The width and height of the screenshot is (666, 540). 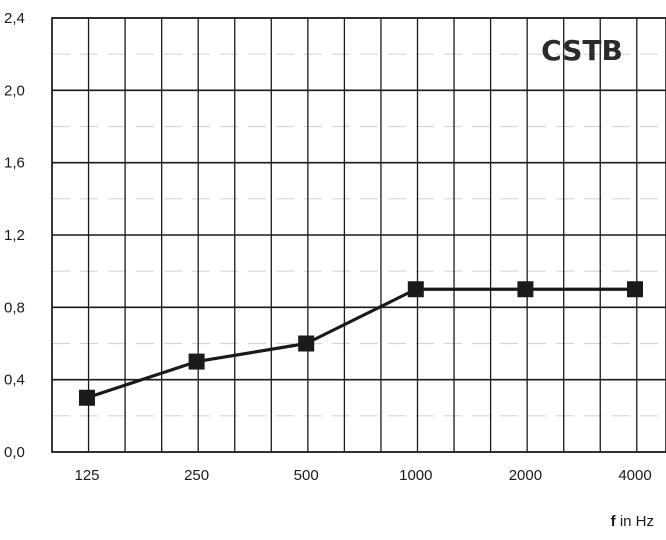 I want to click on y-tick-label: 0,0, so click(x=14, y=452).